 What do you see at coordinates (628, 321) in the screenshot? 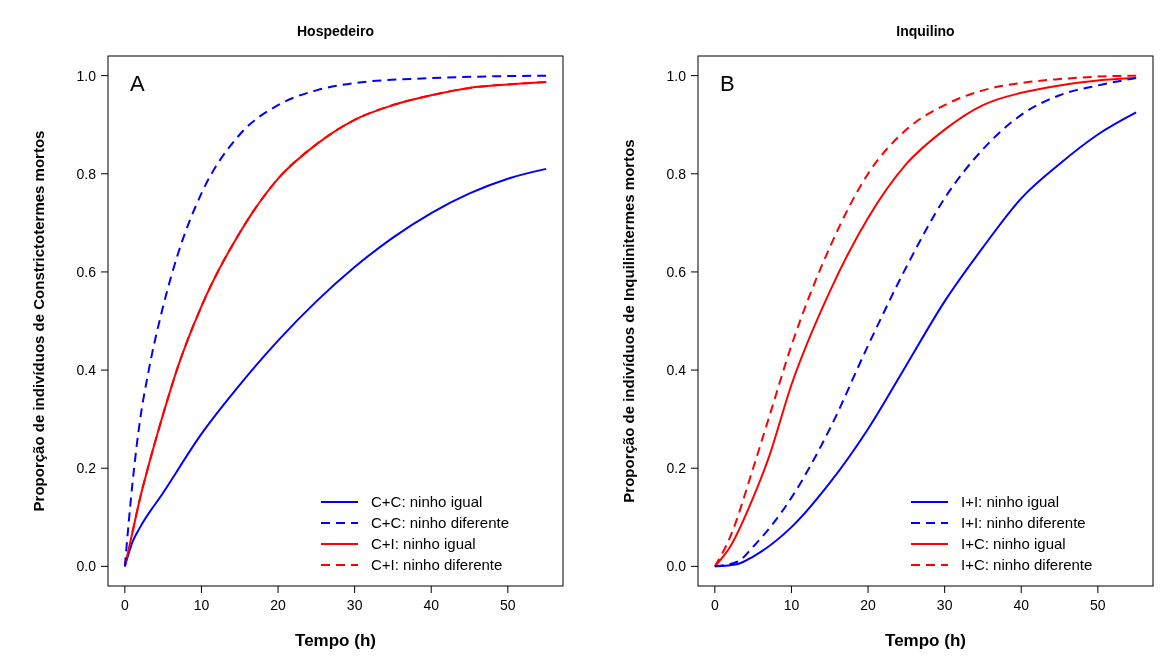
I see `y-axis-title: Proporção de indivíduos de Inquilinitermes mortos` at bounding box center [628, 321].